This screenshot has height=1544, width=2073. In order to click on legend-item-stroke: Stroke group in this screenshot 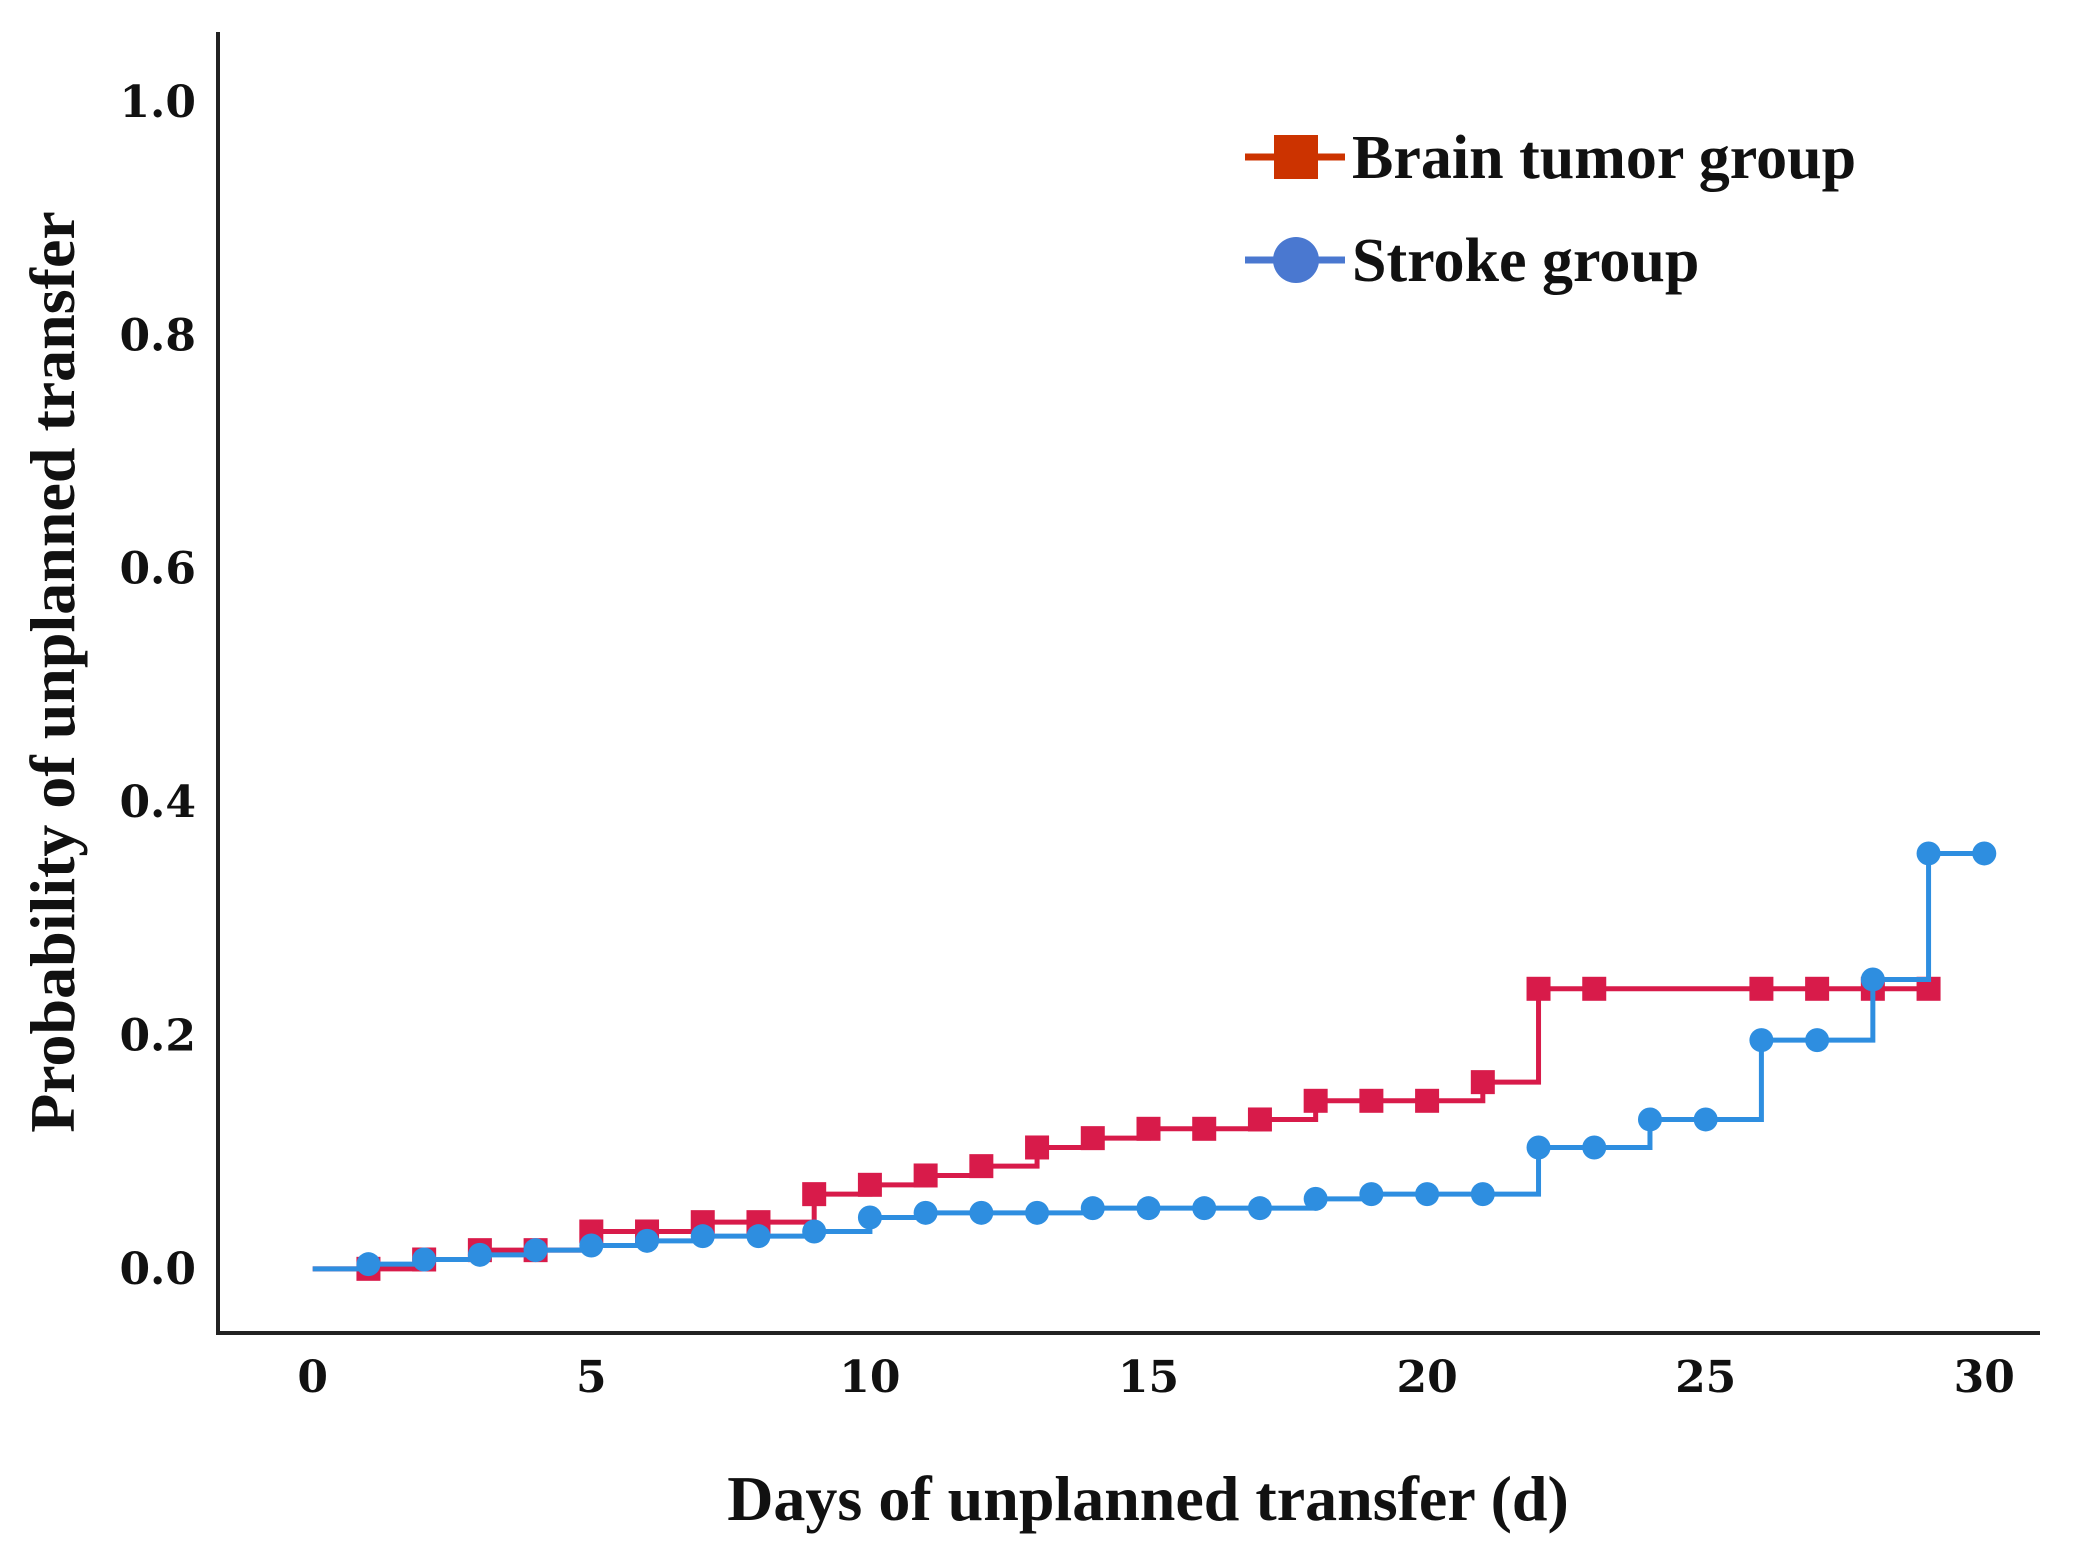, I will do `click(1472, 261)`.